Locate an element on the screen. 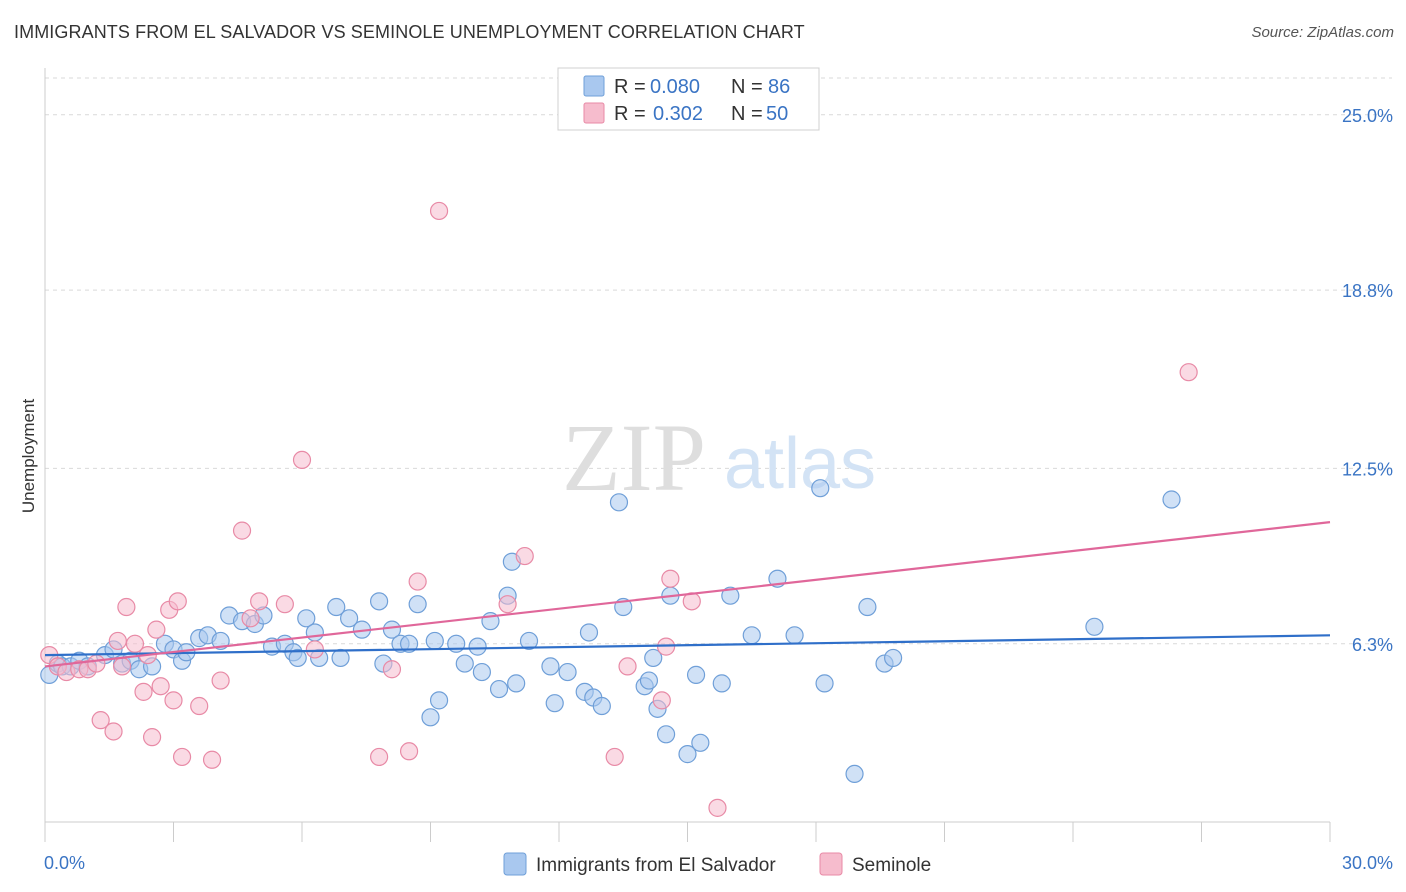 Image resolution: width=1406 pixels, height=892 pixels. legend-r-label-blue: R = is located at coordinates (630, 87).